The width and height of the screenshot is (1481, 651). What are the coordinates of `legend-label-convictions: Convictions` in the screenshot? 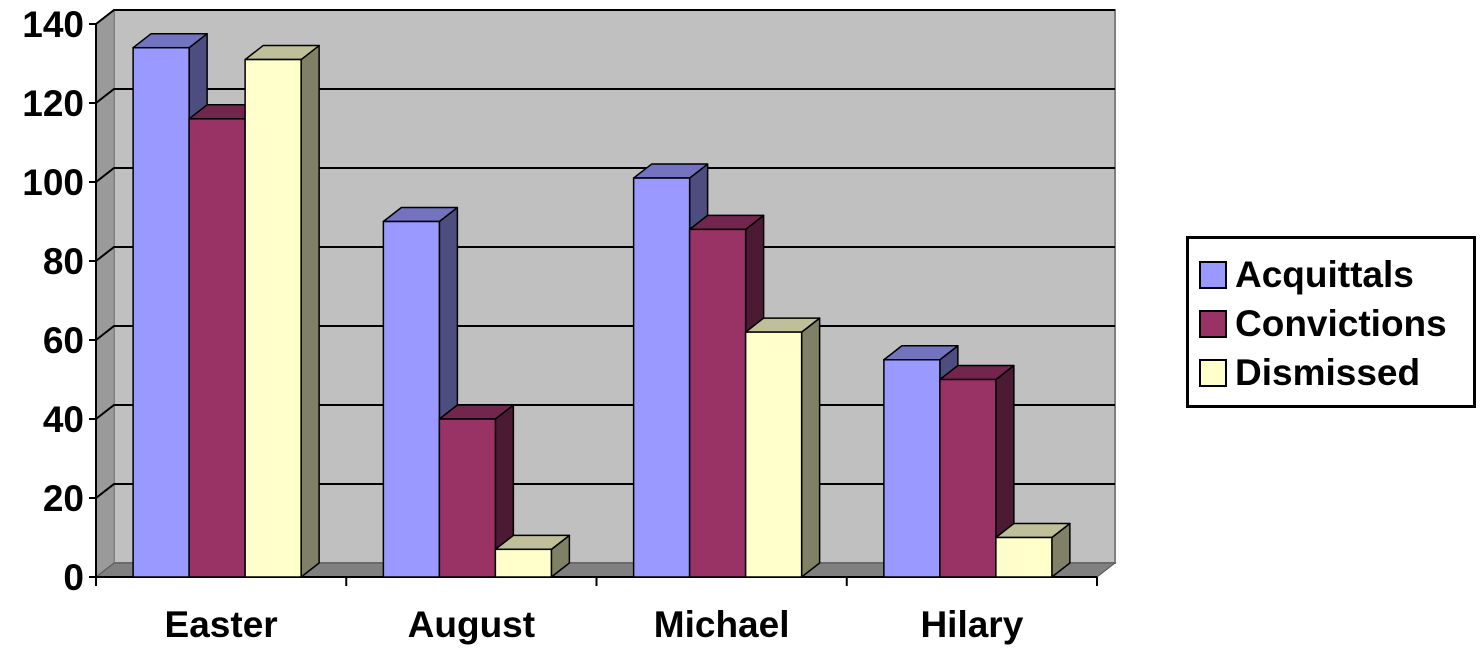 It's located at (1341, 323).